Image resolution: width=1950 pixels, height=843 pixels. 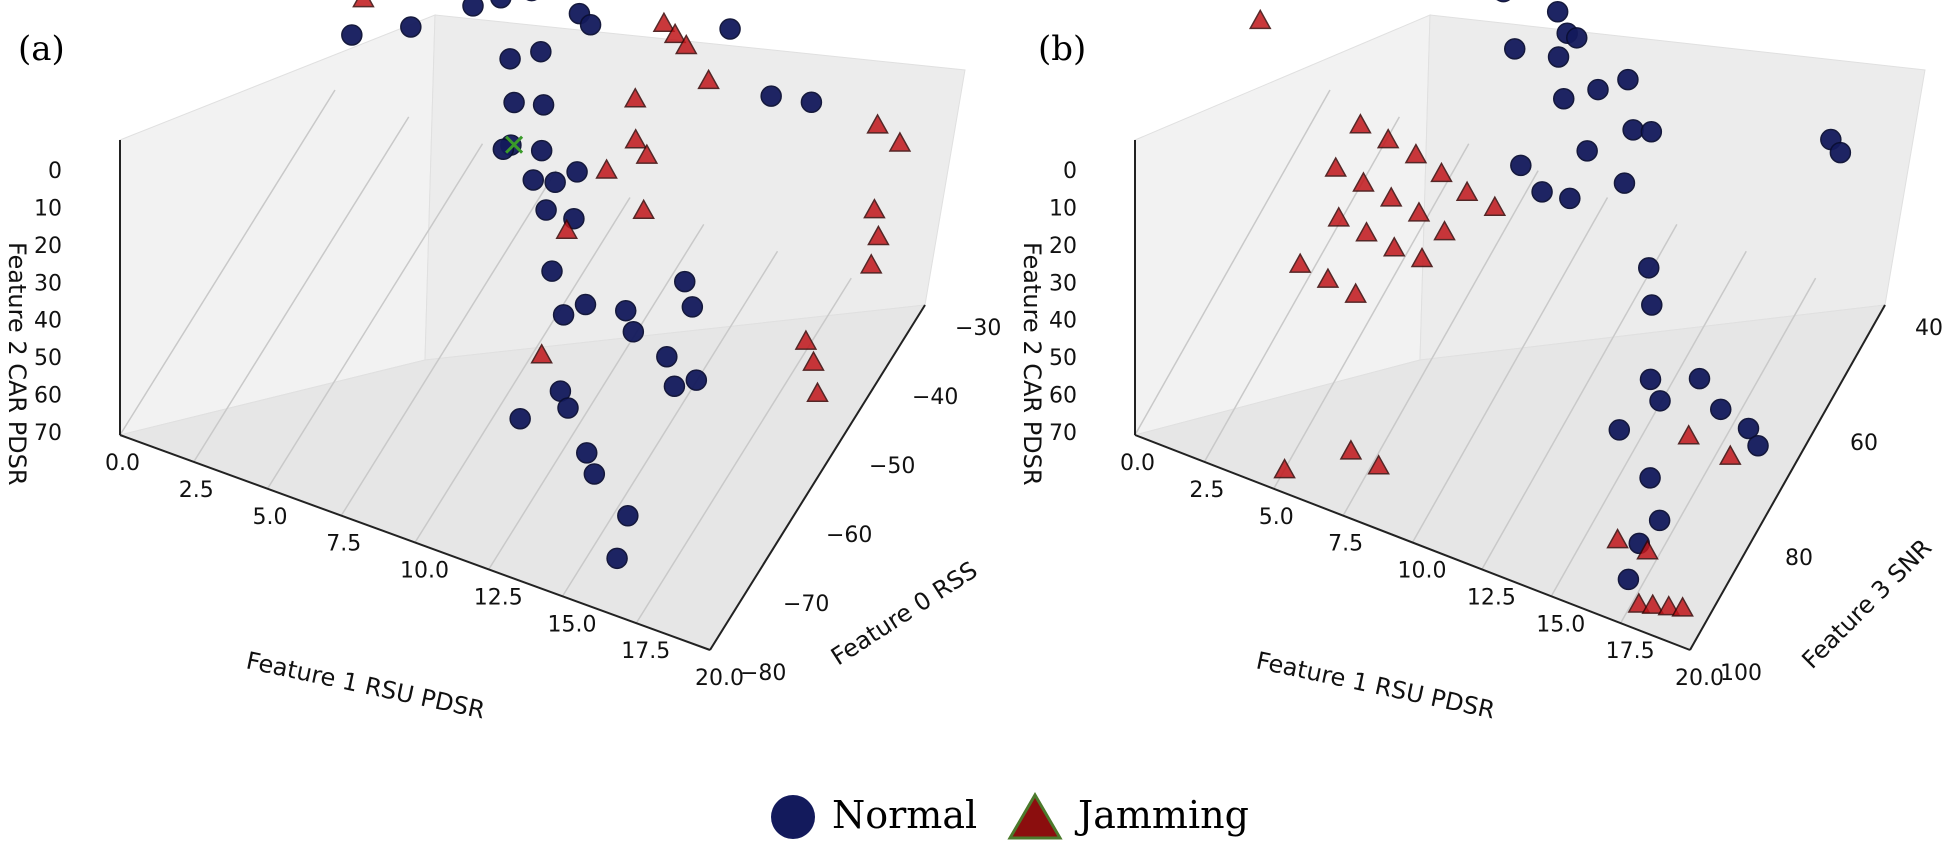 I want to click on y-axis-label: Feature 3 SNR, so click(x=1866, y=603).